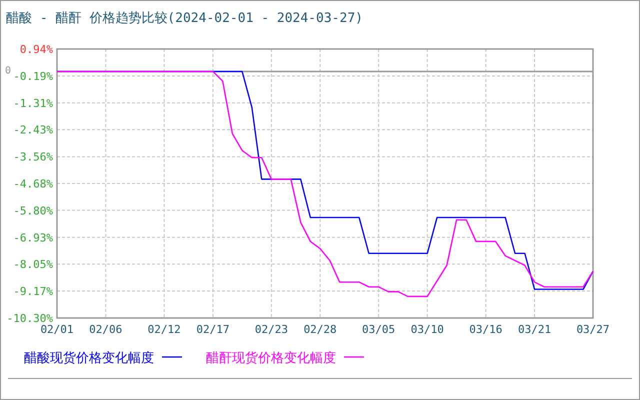  I want to click on x-tick-label: 03/21, so click(535, 329).